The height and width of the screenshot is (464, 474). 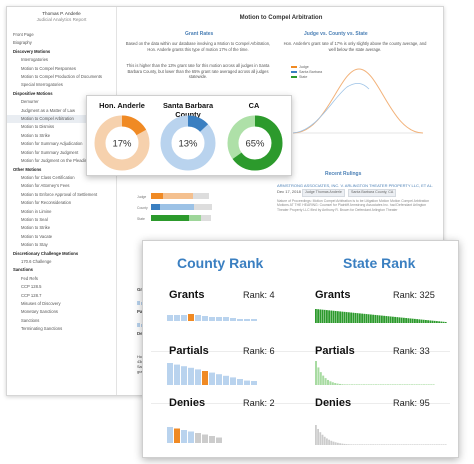 I want to click on sidebar-item: Motion for Reconsideration, so click(x=46, y=203).